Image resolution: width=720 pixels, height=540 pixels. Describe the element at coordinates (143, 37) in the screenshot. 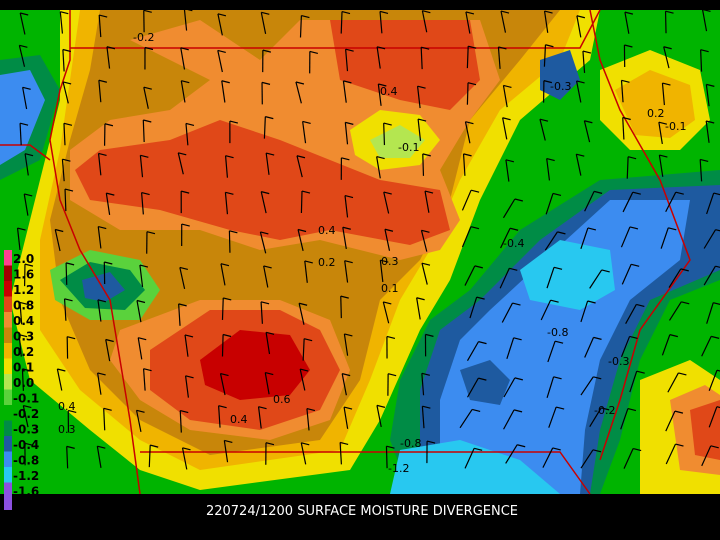

I see `contour-label: -0.2` at that location.